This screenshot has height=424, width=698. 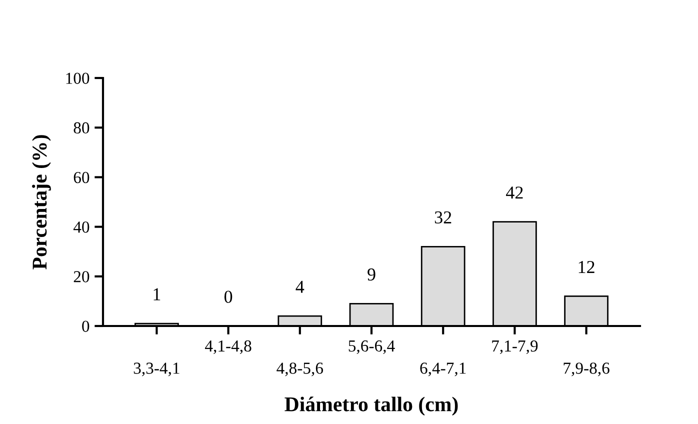 I want to click on x-tick-label: 7,1-7,9, so click(x=515, y=347).